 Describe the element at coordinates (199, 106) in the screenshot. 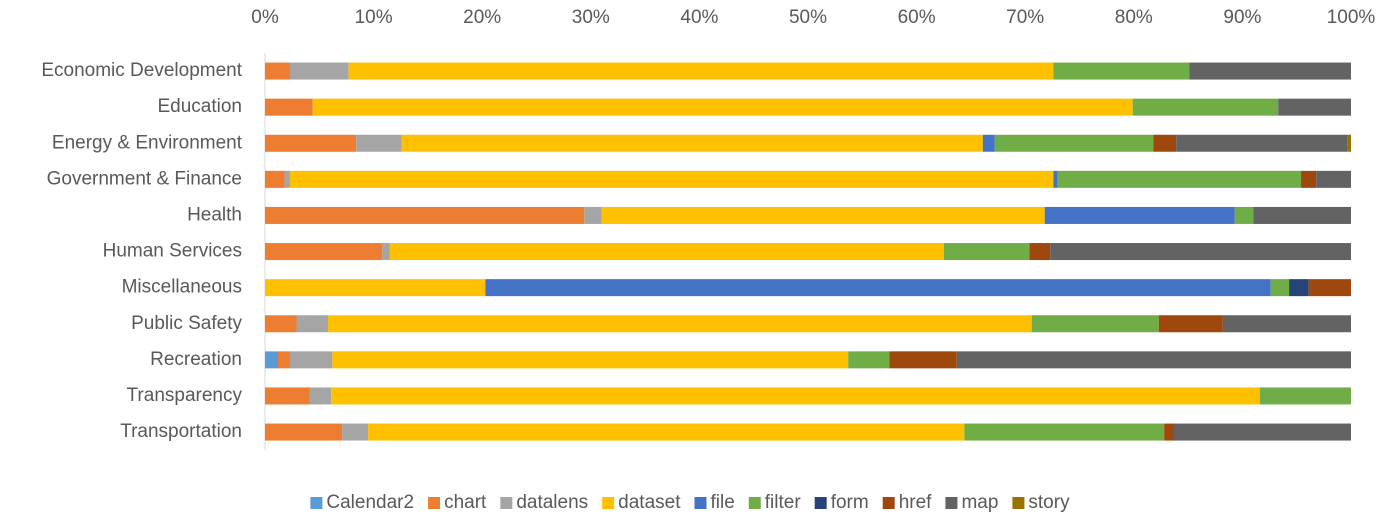

I see `category-label: Education` at that location.